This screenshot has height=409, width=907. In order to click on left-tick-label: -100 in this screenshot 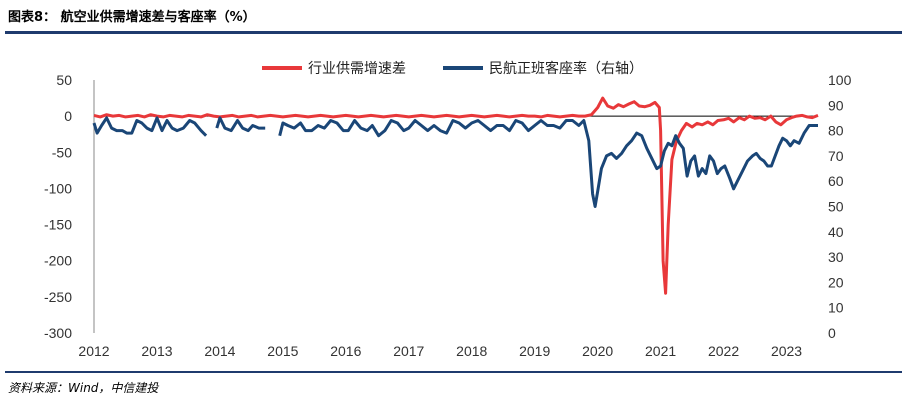, I will do `click(58, 188)`.